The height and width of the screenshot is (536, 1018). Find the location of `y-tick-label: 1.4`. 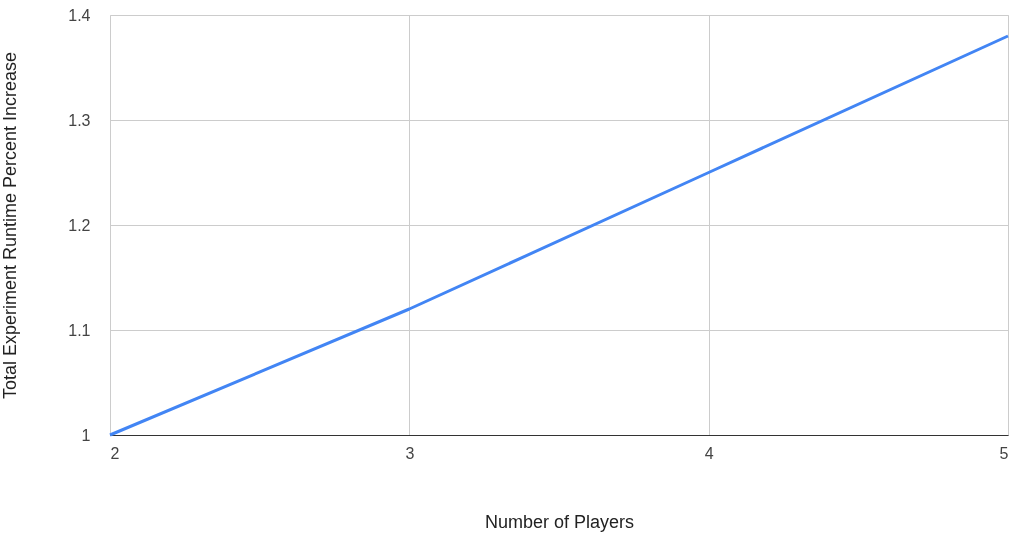

y-tick-label: 1.4 is located at coordinates (79, 15).